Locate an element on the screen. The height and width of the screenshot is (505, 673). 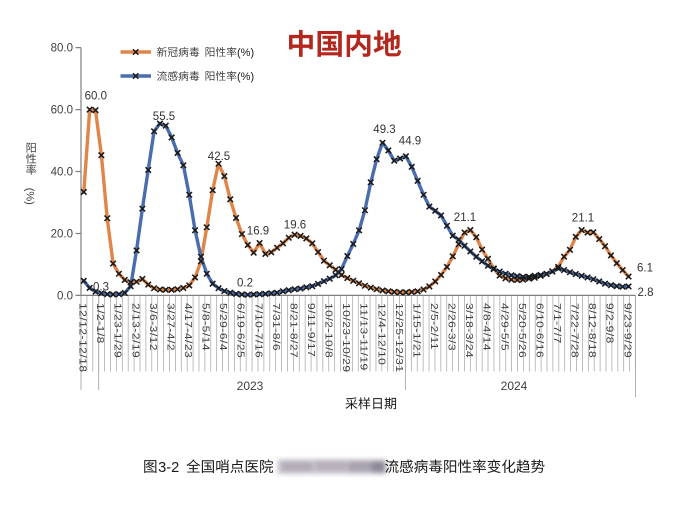
svg-text: 1/15-1/21 is located at coordinates (416, 330).